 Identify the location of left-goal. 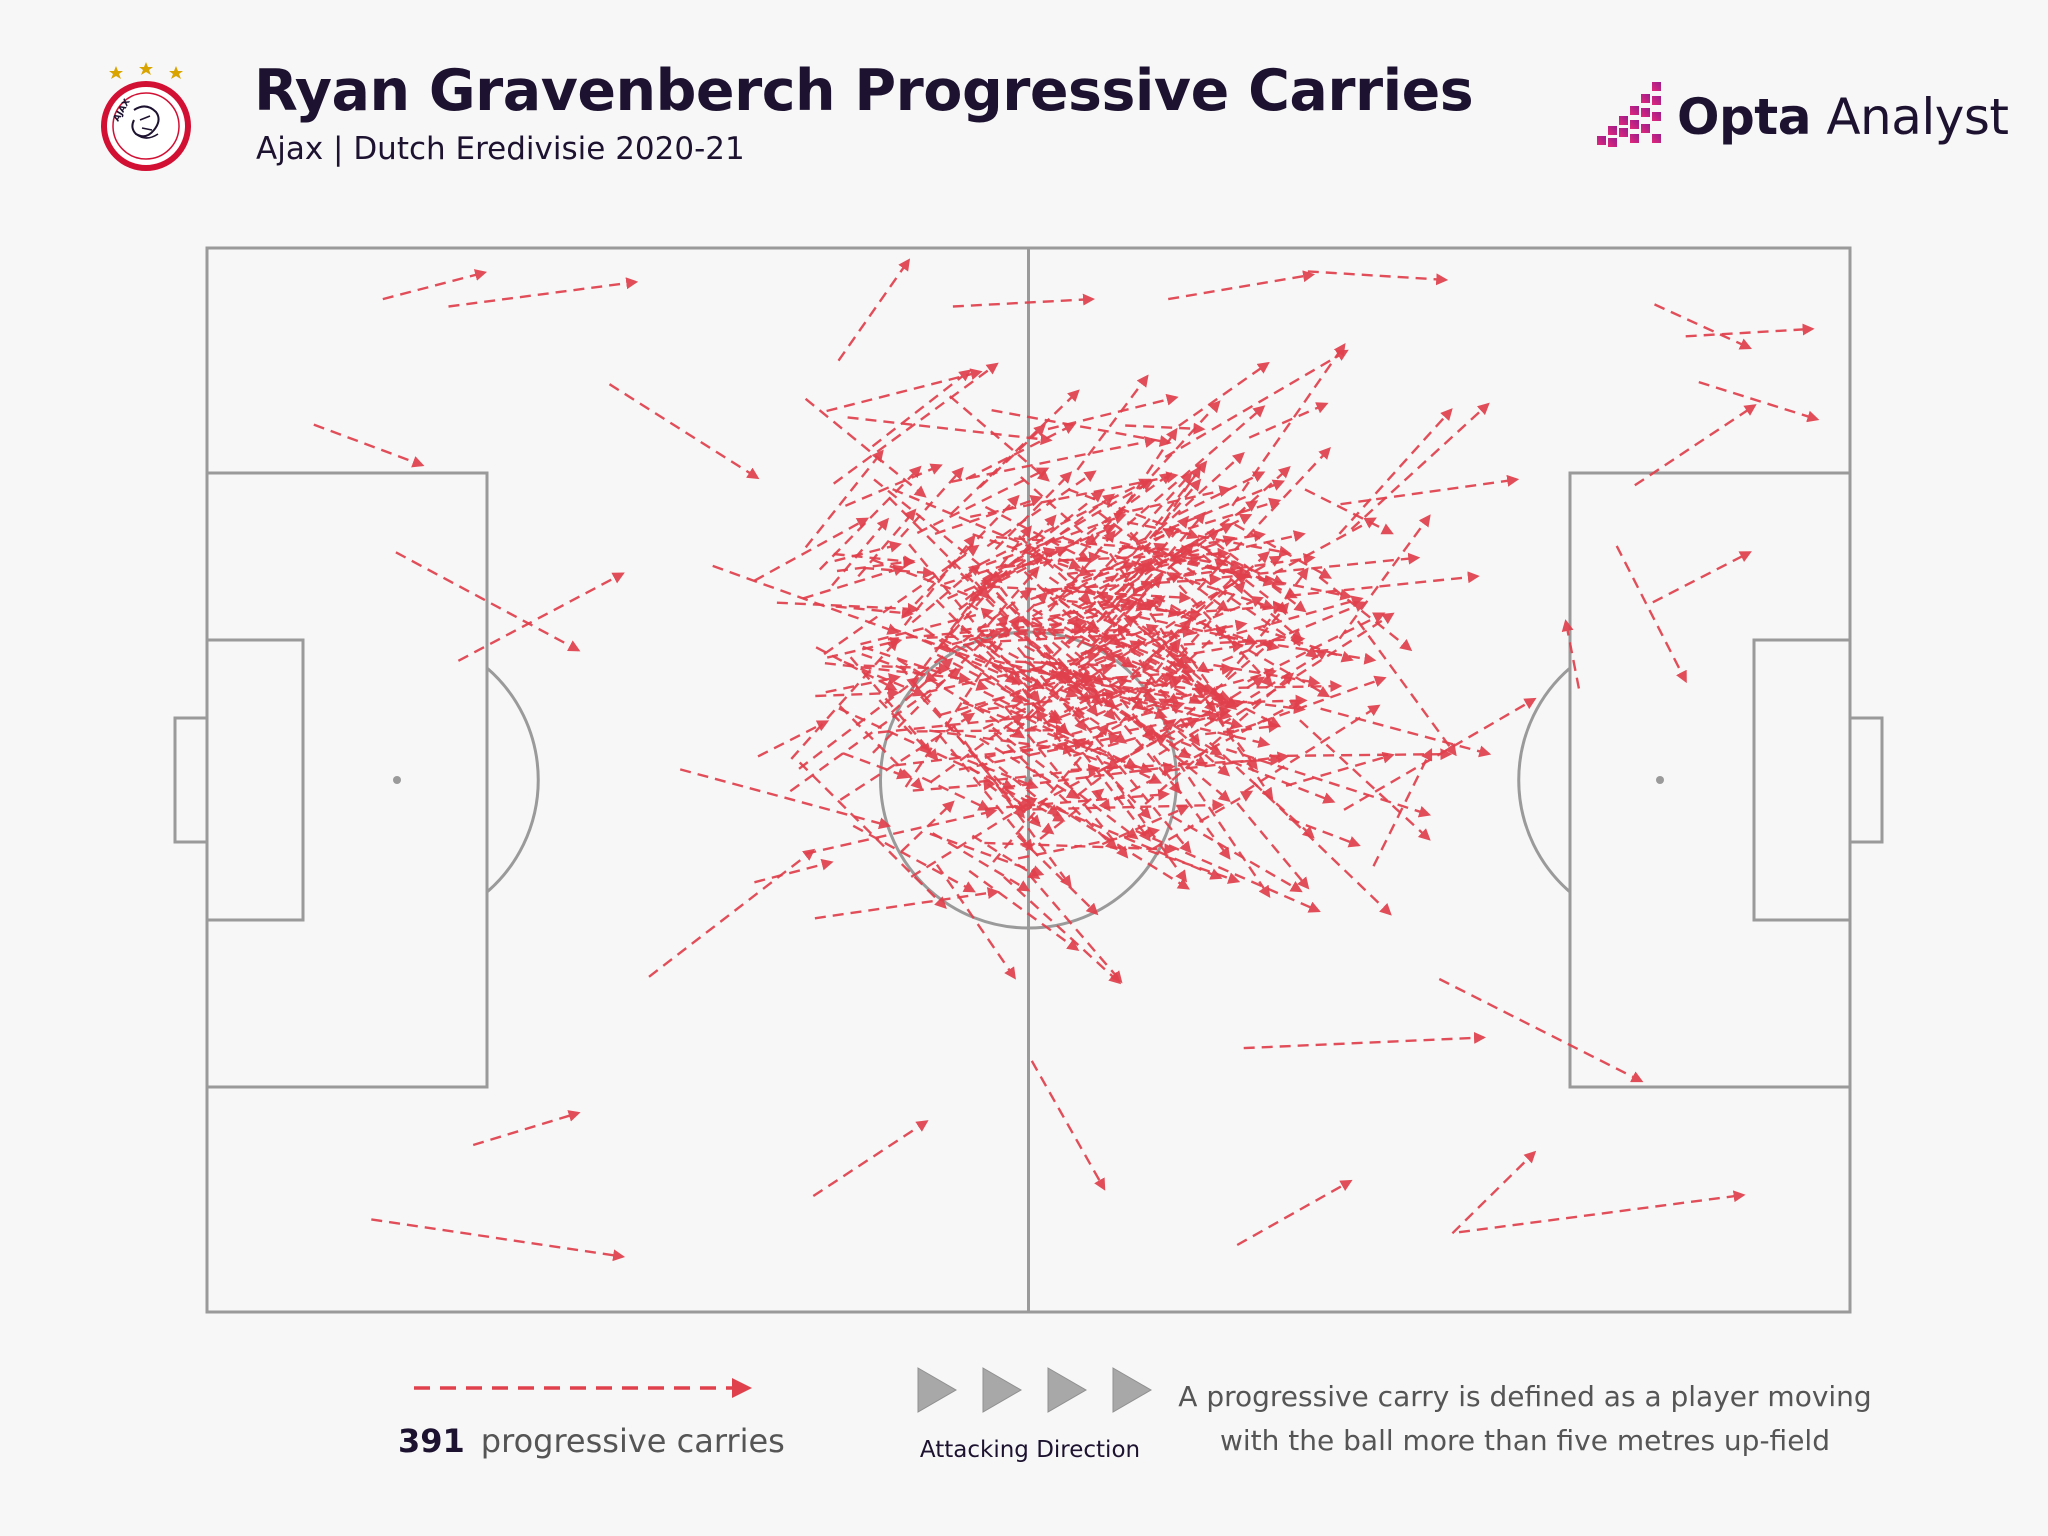
(191, 780).